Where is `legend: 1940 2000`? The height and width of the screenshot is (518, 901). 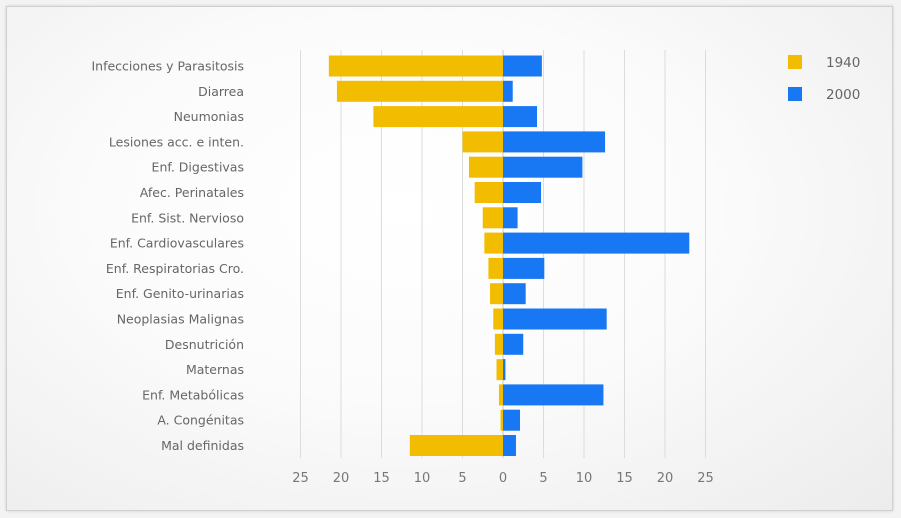 legend: 1940 2000 is located at coordinates (824, 79).